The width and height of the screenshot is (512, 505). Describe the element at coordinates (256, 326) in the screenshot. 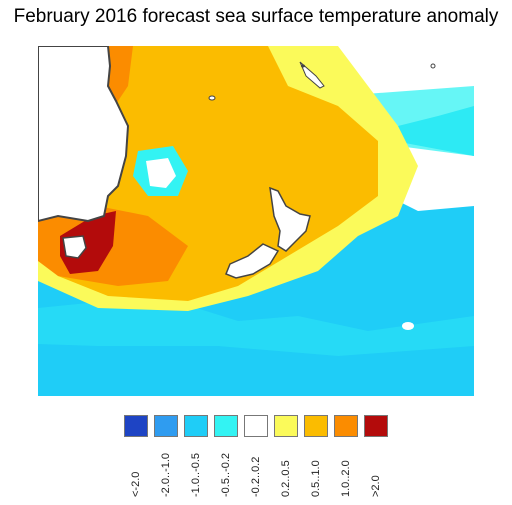

I see `cyan-patch-south` at that location.